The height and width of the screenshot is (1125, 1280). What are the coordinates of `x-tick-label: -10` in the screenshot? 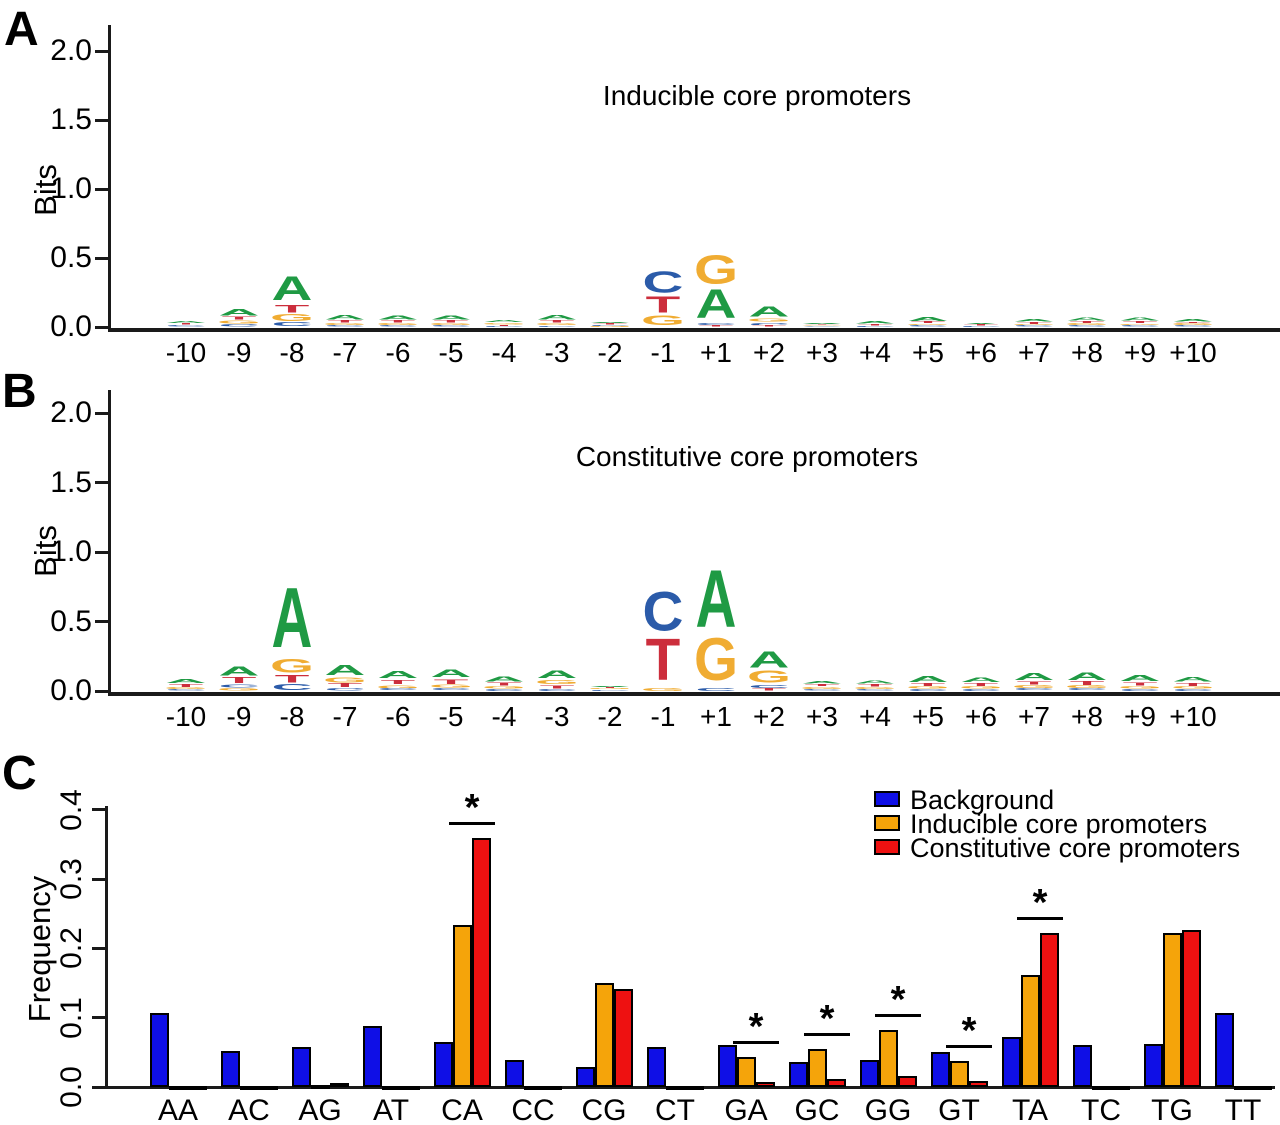 It's located at (186, 716).